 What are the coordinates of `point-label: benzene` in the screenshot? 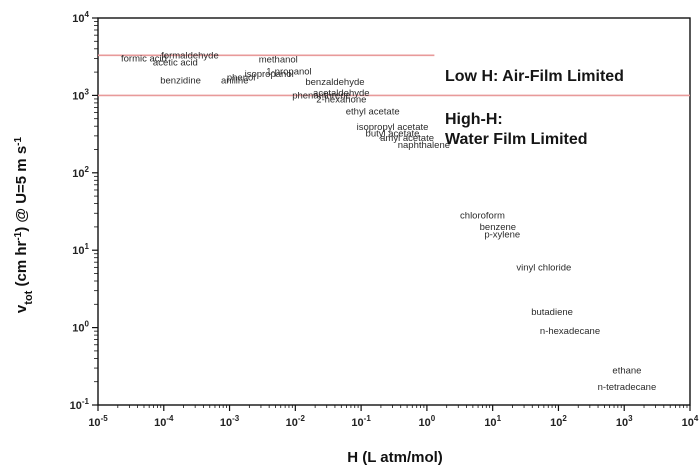 It's located at (498, 227).